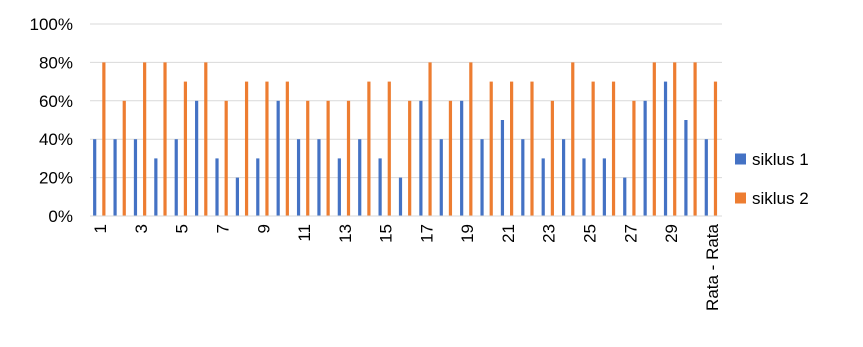 The width and height of the screenshot is (863, 347). What do you see at coordinates (589, 233) in the screenshot?
I see `x-tick-label: 25` at bounding box center [589, 233].